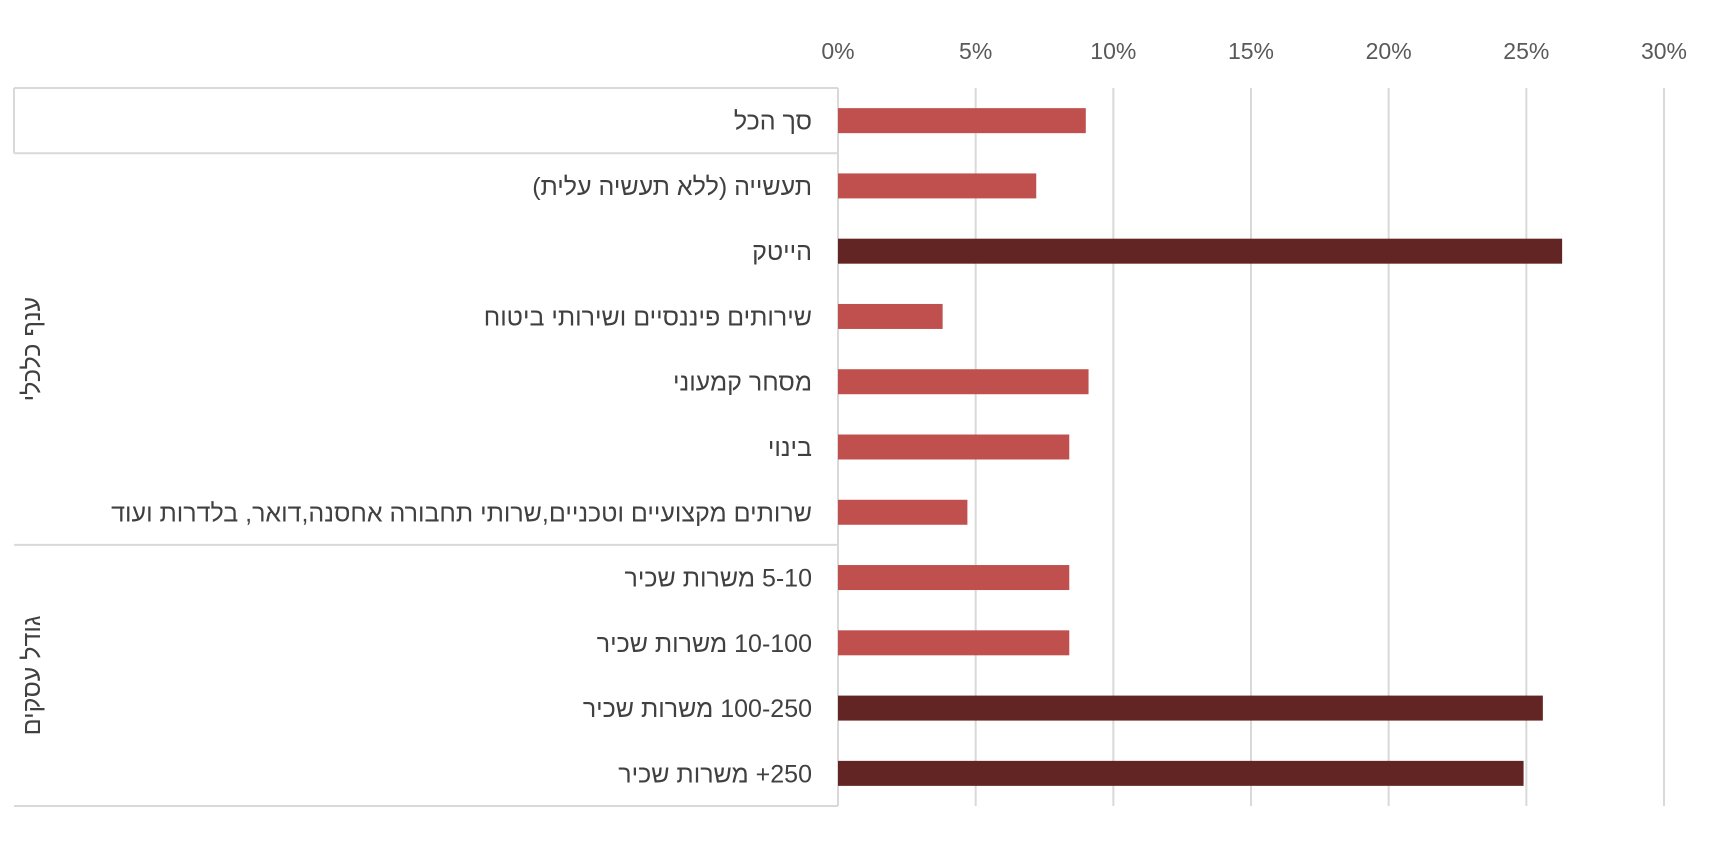 The image size is (1709, 846). Describe the element at coordinates (1389, 51) in the screenshot. I see `x-tick-label: 20%` at that location.